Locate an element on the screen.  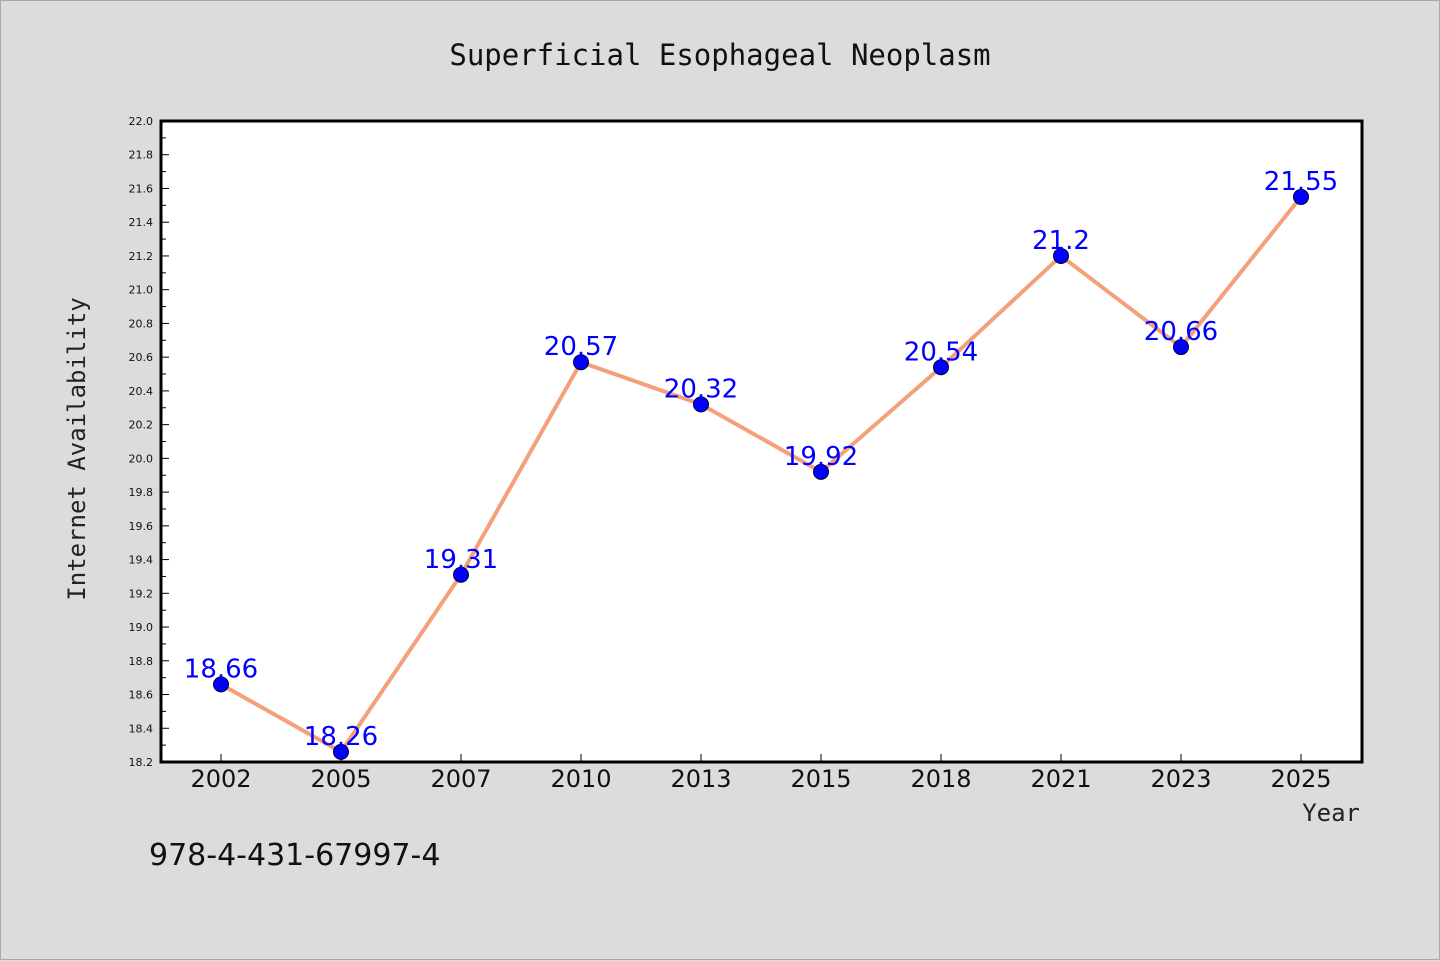
data-label: 20.66 is located at coordinates (1181, 332).